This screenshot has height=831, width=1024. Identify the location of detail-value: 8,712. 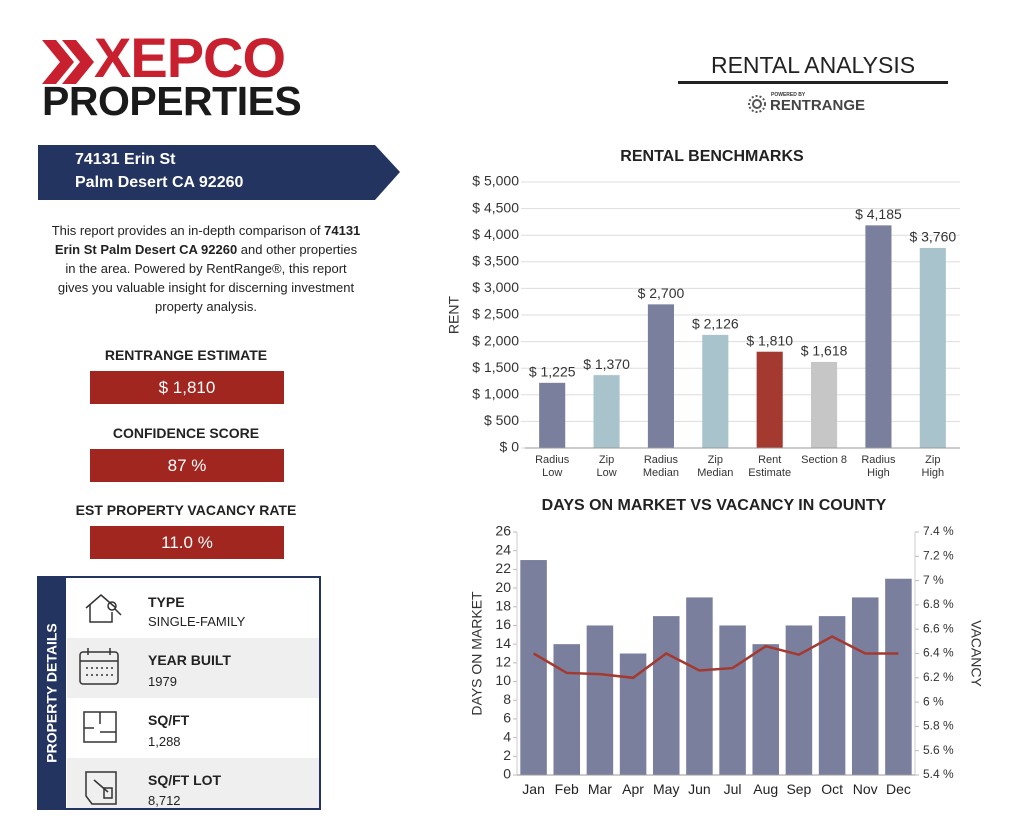
(164, 800).